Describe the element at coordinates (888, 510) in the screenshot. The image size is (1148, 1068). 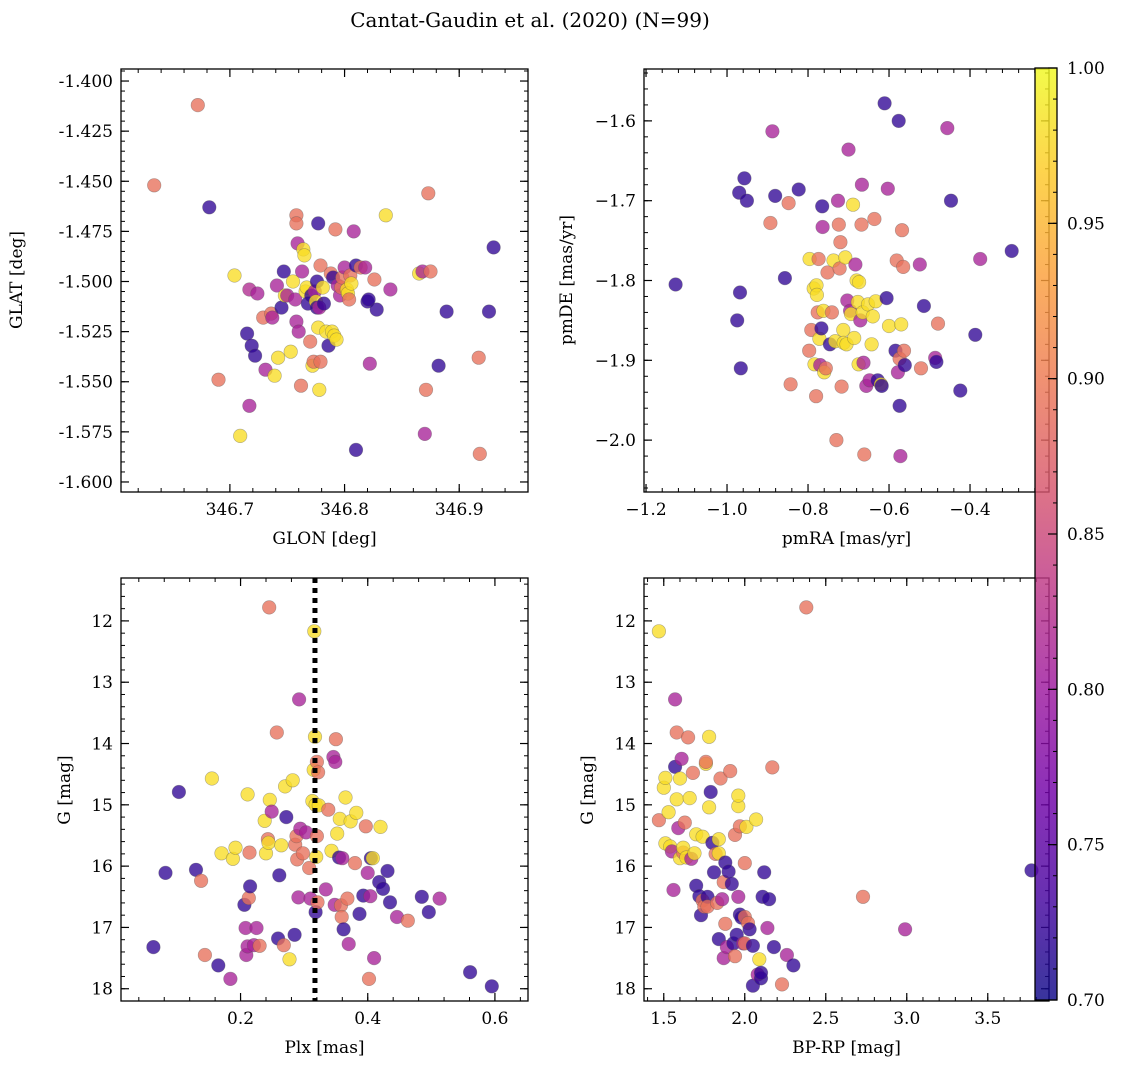
I see `x-tick-label: −0.6` at that location.